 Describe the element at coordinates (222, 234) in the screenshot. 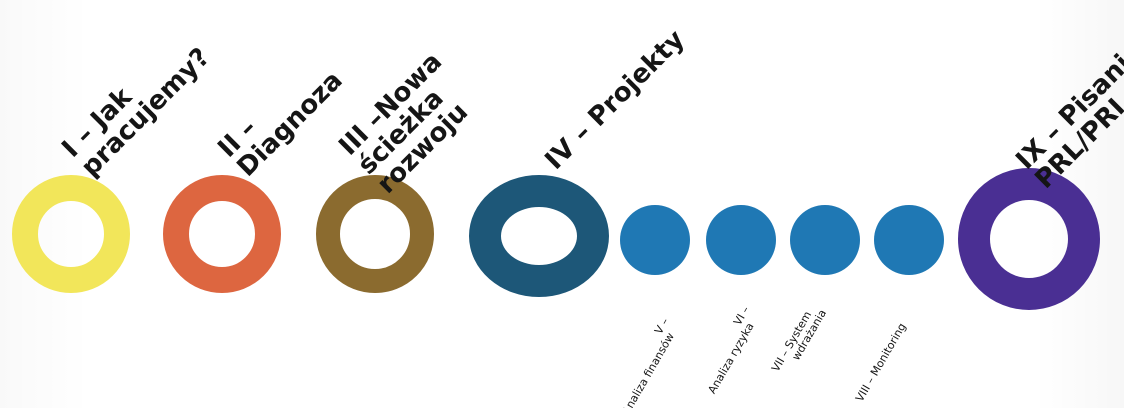

I see `stage-2-ring` at that location.